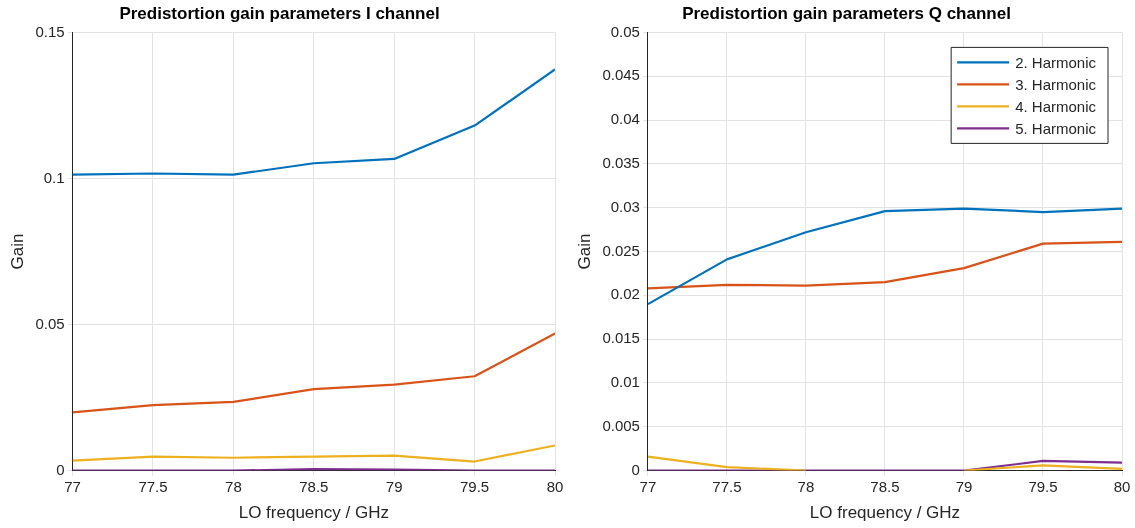 This screenshot has width=1135, height=528. Describe the element at coordinates (50, 31) in the screenshot. I see `y-tick-label: 0.15` at that location.